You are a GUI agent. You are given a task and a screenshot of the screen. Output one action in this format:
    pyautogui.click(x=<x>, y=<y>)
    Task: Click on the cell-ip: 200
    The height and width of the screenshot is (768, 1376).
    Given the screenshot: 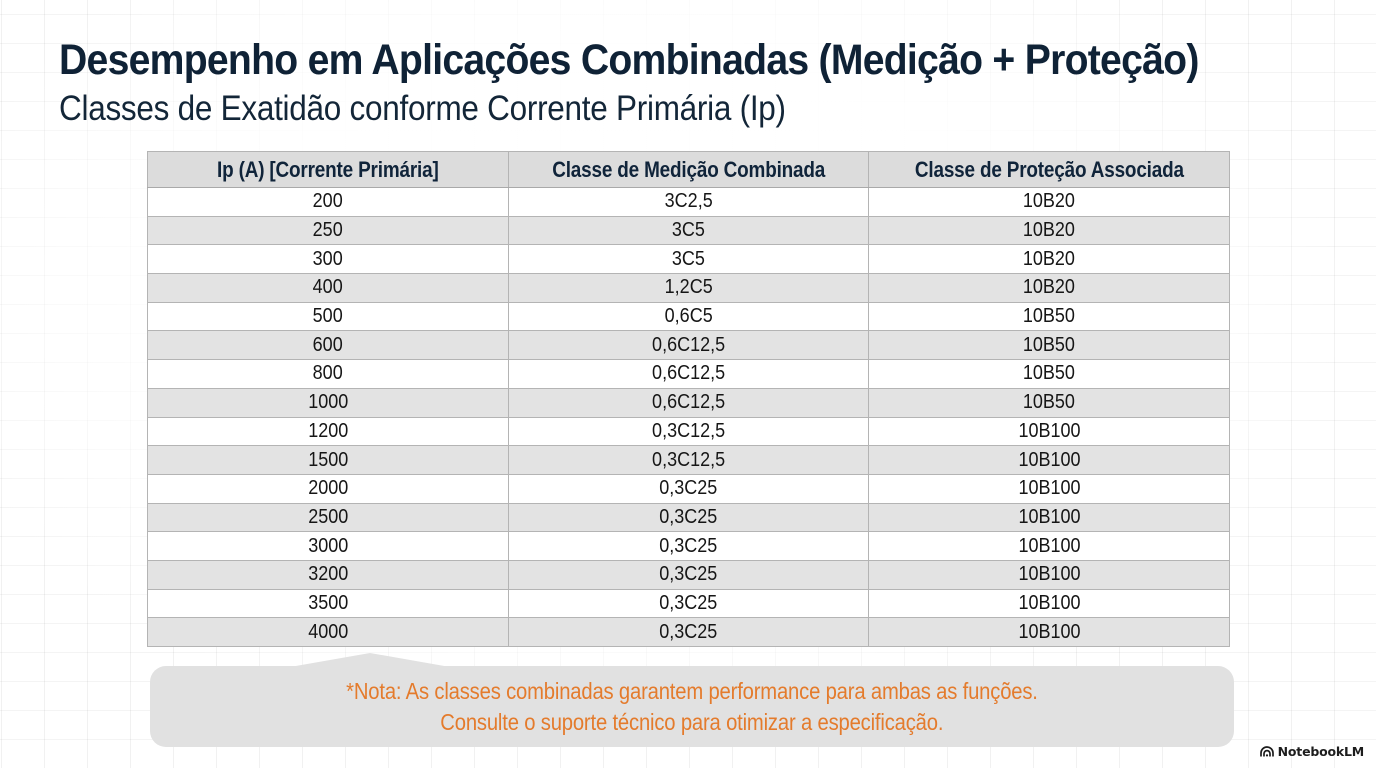 What is the action you would take?
    pyautogui.click(x=328, y=202)
    